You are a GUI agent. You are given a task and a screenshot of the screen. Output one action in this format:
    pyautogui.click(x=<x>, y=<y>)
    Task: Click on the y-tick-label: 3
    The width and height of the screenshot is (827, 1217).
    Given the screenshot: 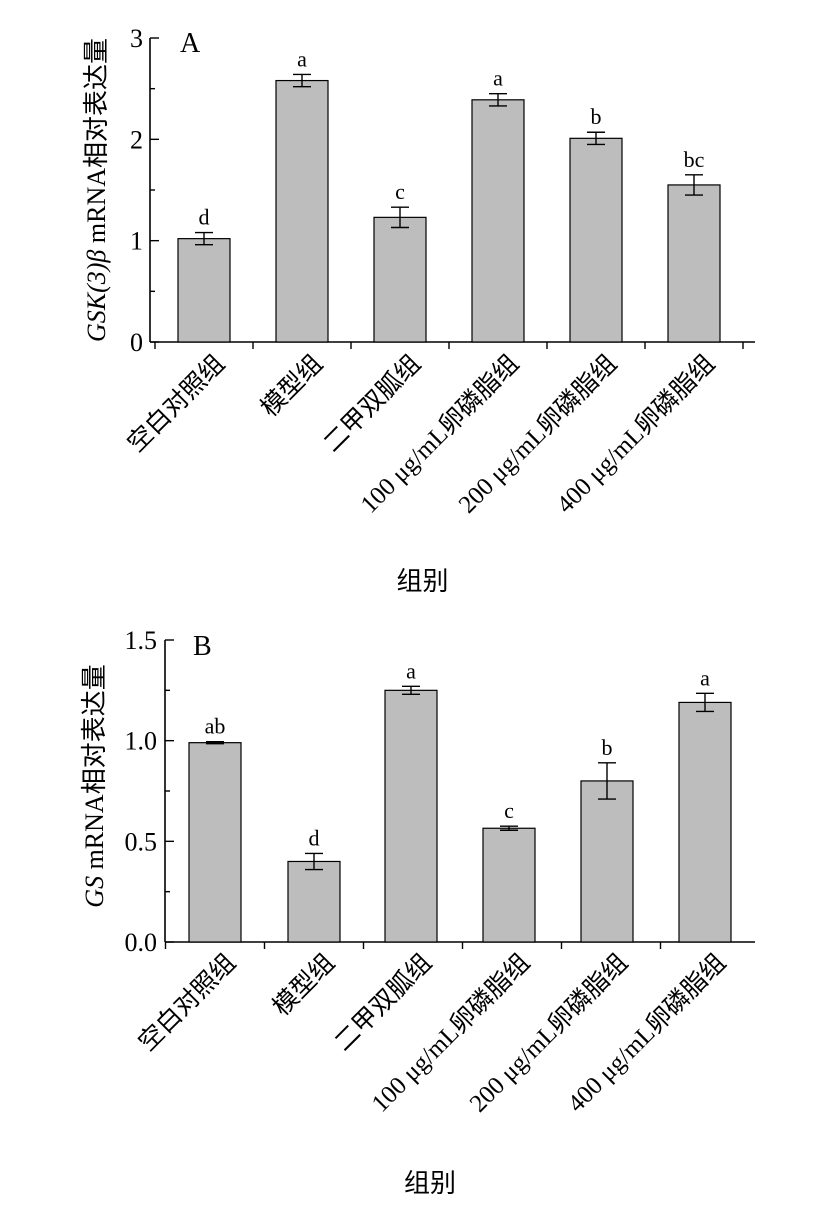 What is the action you would take?
    pyautogui.click(x=136, y=38)
    